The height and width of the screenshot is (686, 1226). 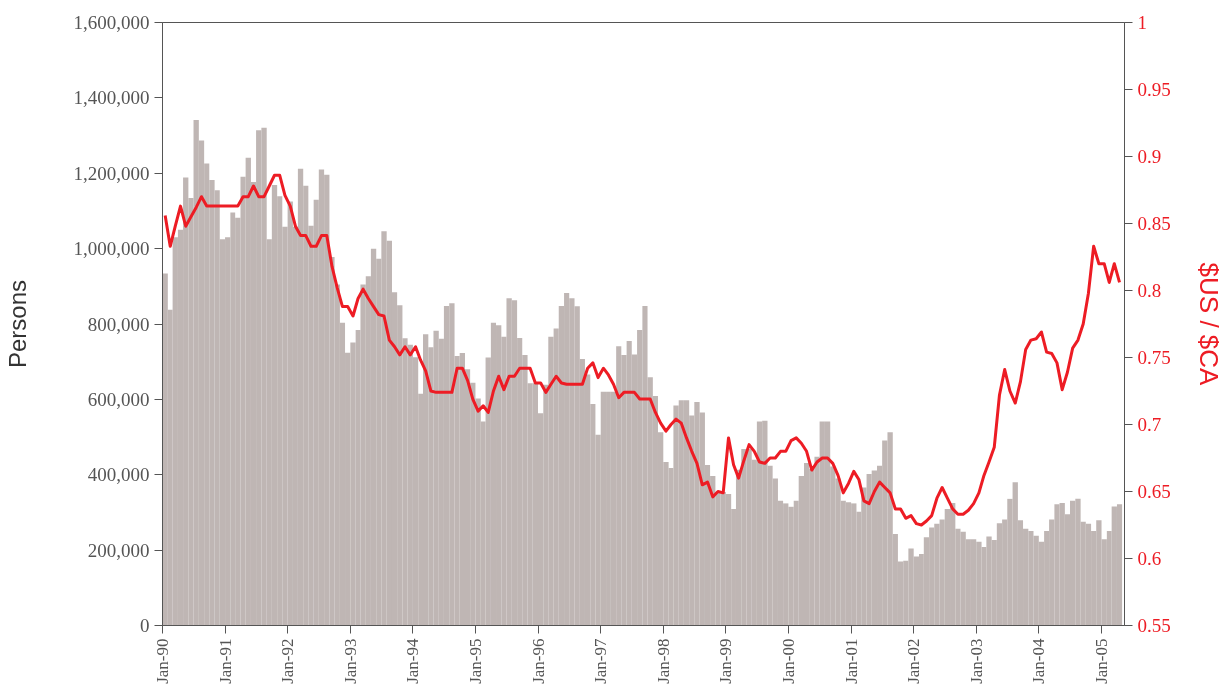 What do you see at coordinates (1149, 156) in the screenshot?
I see `y2-tick-label: 0.9` at bounding box center [1149, 156].